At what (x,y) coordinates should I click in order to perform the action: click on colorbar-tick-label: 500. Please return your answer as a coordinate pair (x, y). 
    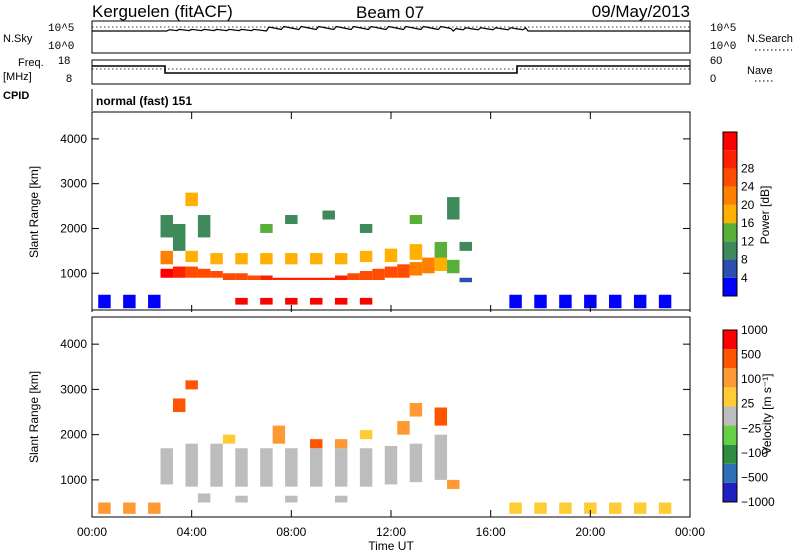
    Looking at the image, I should click on (751, 355).